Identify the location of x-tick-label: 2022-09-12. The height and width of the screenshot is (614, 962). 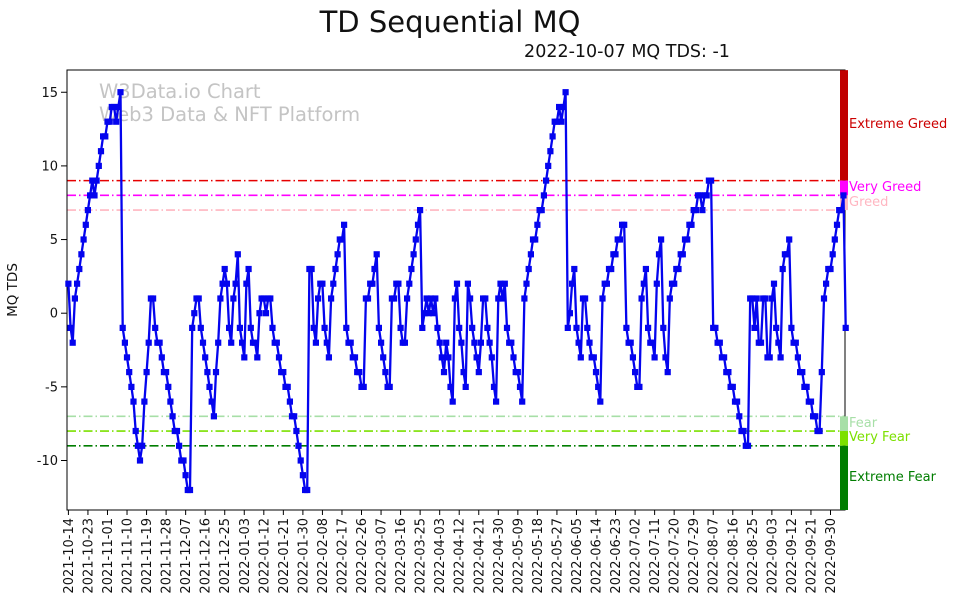
(792, 556).